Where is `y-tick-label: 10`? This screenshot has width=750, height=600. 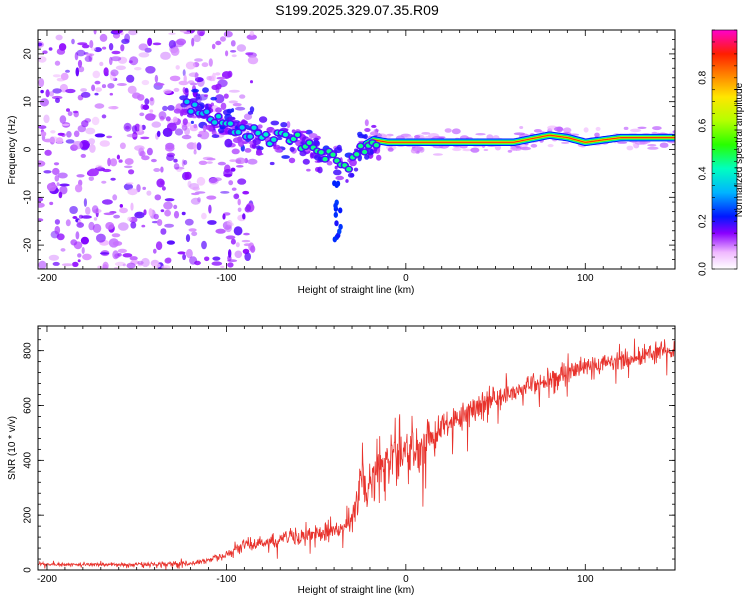
y-tick-label: 10 is located at coordinates (28, 102).